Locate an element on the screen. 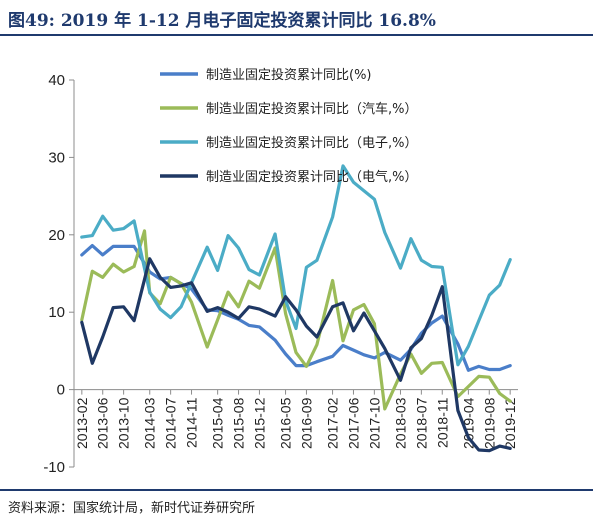 Image resolution: width=593 pixels, height=527 pixels. x-tick-label: 2018-03 is located at coordinates (400, 423).